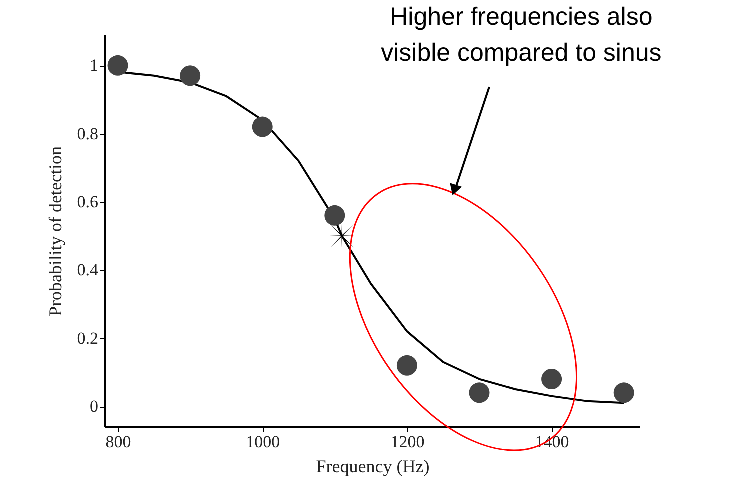 The width and height of the screenshot is (736, 500). I want to click on x-axis-title: Frequency (Hz), so click(373, 466).